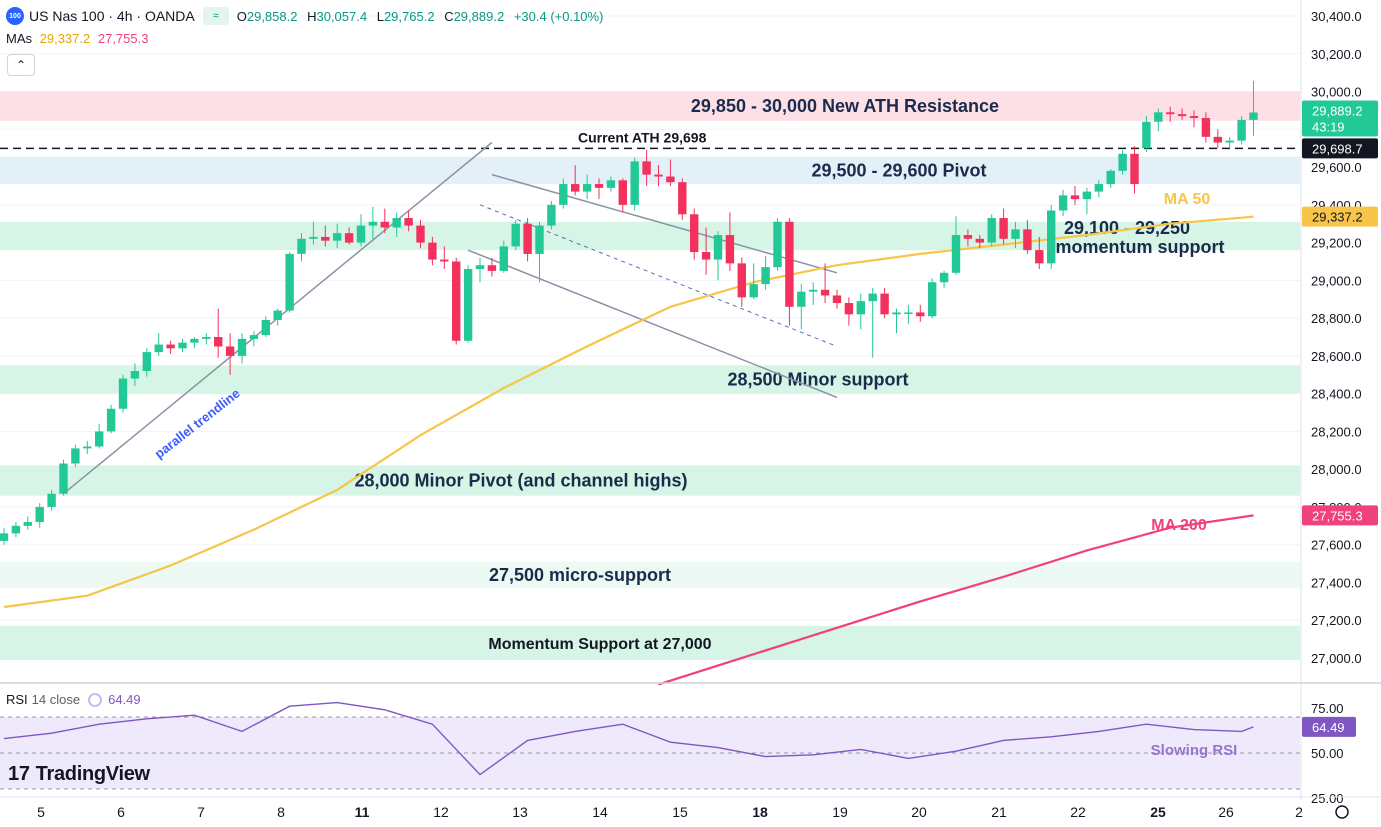 The image size is (1381, 827). What do you see at coordinates (1336, 167) in the screenshot?
I see `price-tick-label: 29,600.0` at bounding box center [1336, 167].